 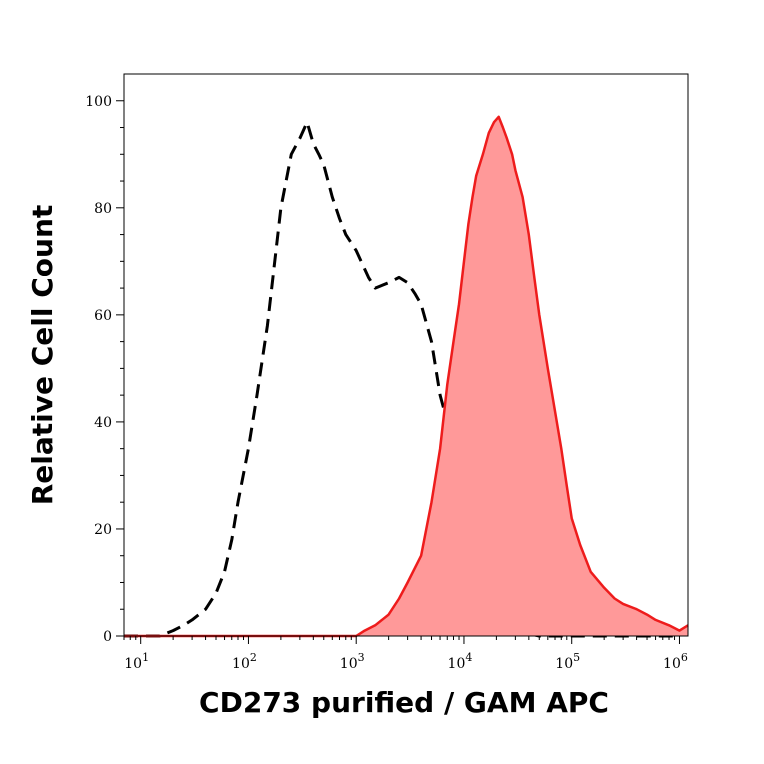 I want to click on x-axis-title: CD273 purified / GAM APC, so click(x=404, y=702).